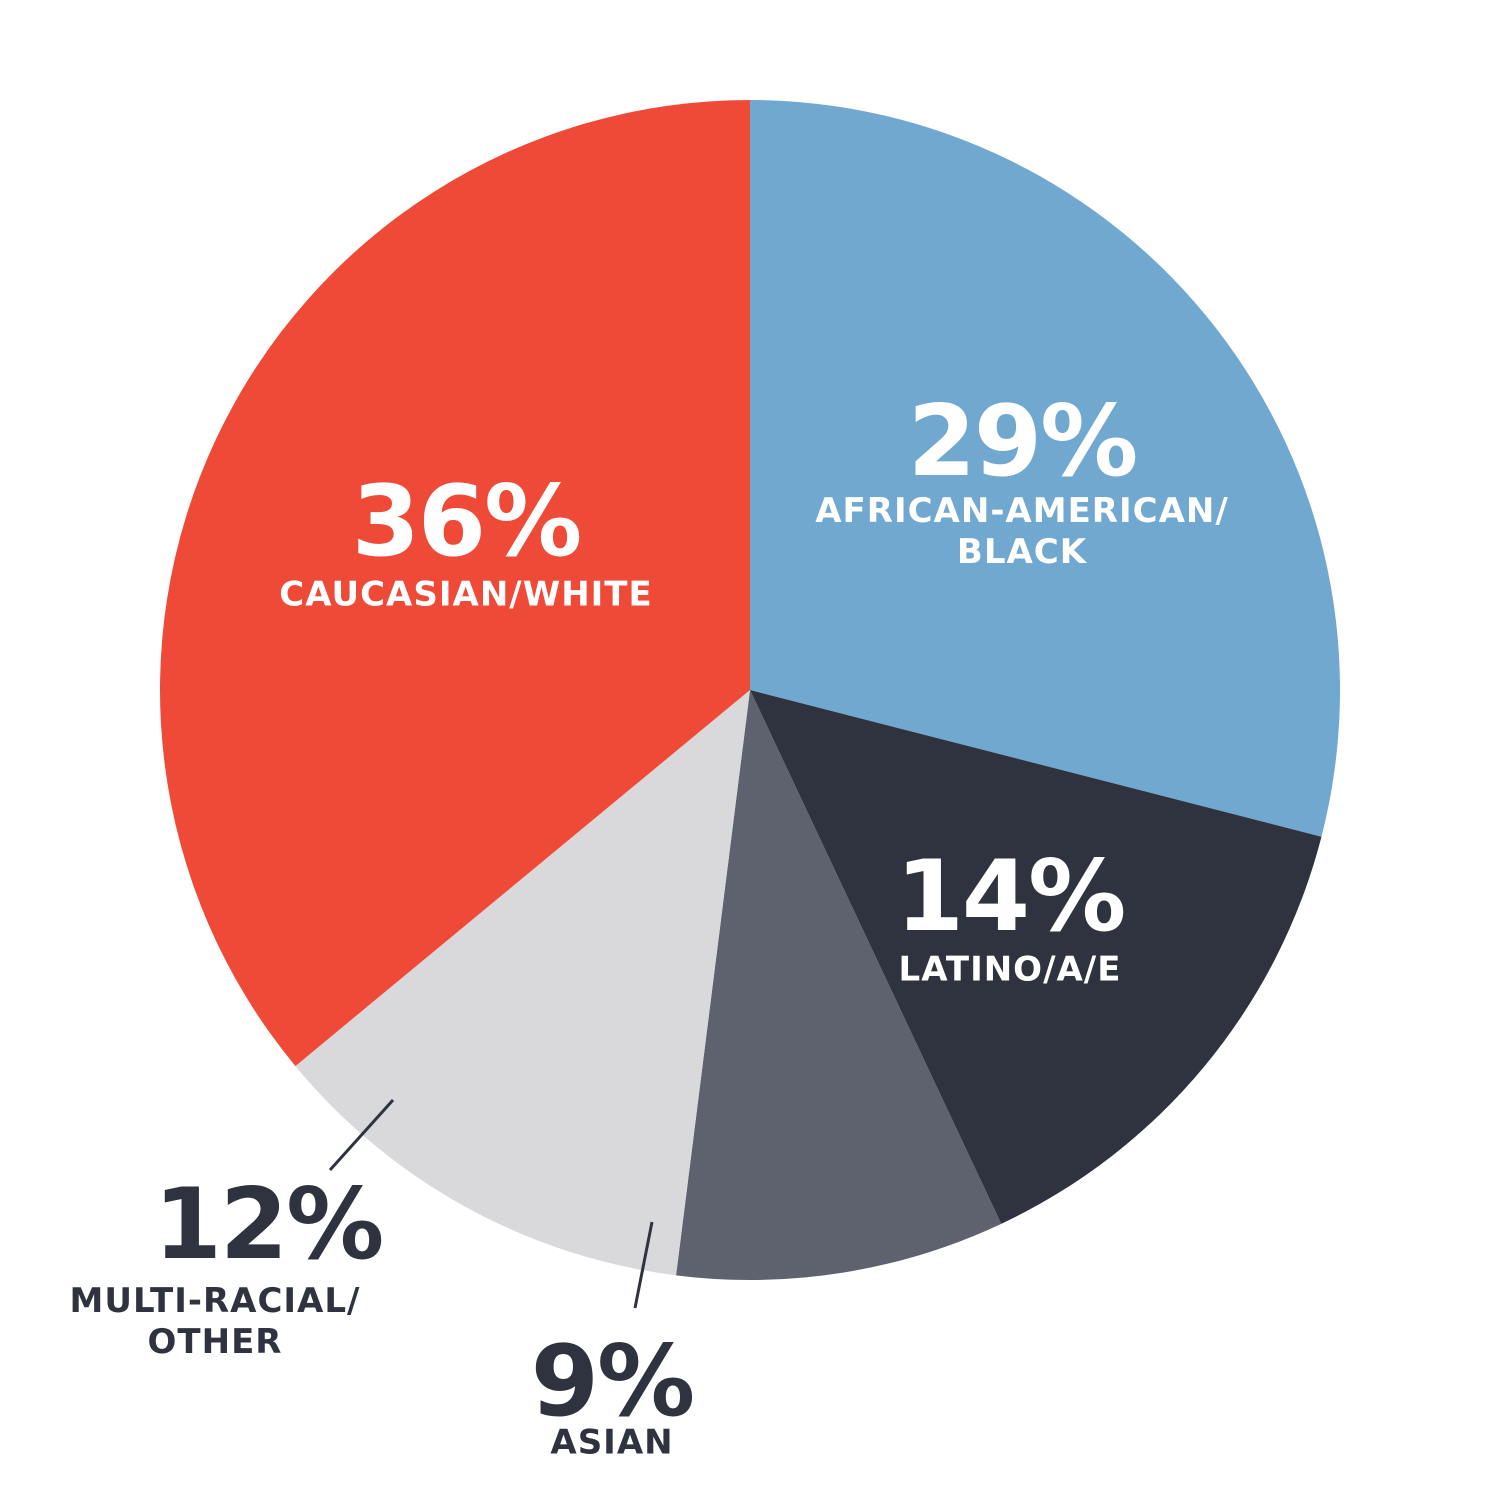  What do you see at coordinates (1011, 897) in the screenshot?
I see `value-label: 14%` at bounding box center [1011, 897].